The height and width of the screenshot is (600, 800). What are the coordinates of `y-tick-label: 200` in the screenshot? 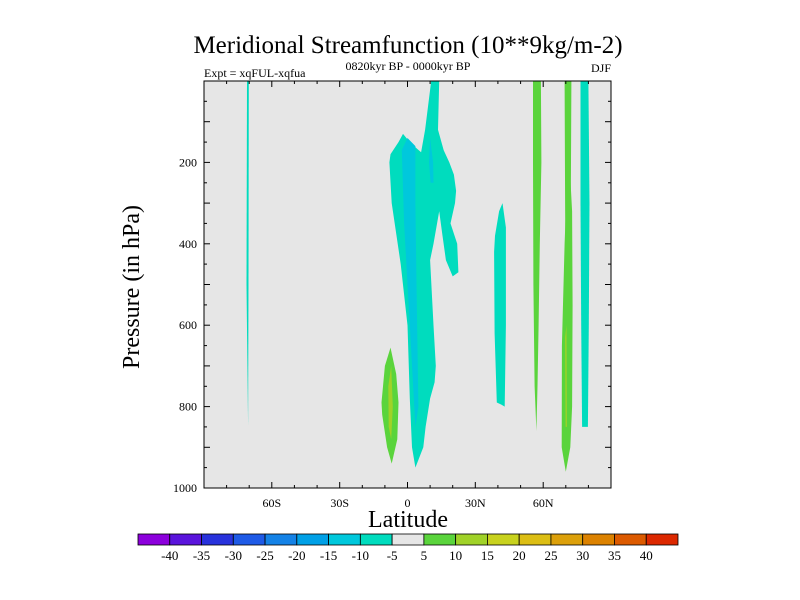 It's located at (188, 162).